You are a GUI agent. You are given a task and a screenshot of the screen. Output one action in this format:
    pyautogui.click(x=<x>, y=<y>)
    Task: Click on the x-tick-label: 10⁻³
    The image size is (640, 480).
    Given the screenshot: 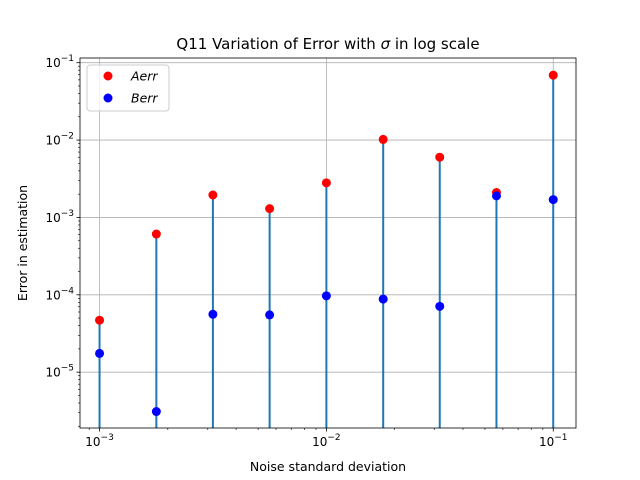 What is the action you would take?
    pyautogui.click(x=99, y=441)
    